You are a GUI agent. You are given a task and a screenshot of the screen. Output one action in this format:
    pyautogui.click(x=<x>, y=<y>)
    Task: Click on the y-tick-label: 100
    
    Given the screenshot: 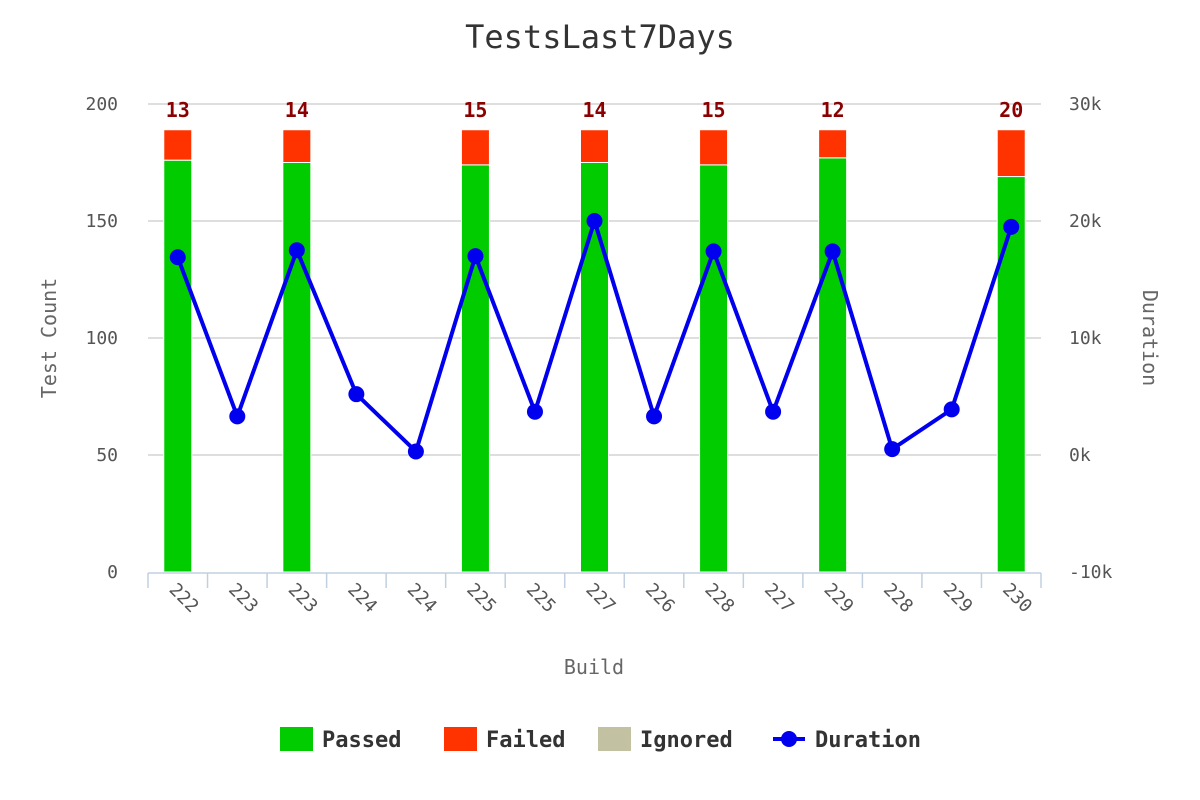 What is the action you would take?
    pyautogui.click(x=101, y=338)
    